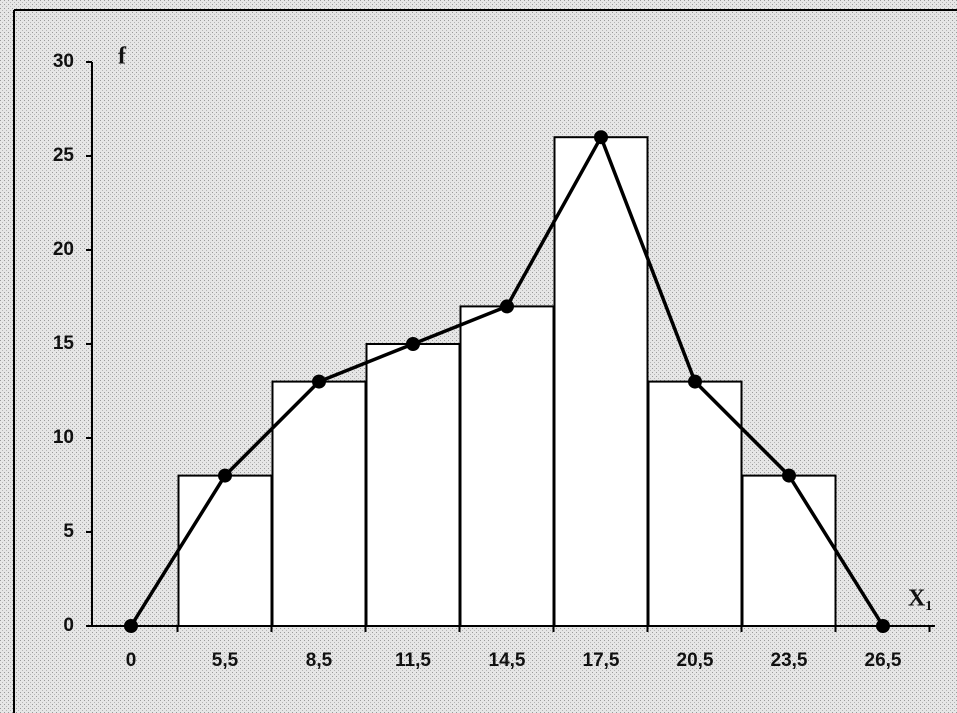 The width and height of the screenshot is (957, 713). Describe the element at coordinates (63, 249) in the screenshot. I see `y-tick-label: 20` at that location.